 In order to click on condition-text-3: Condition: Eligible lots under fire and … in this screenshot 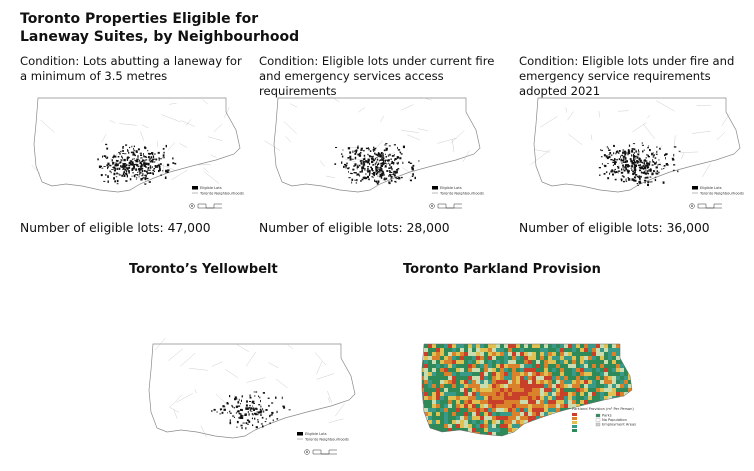, I will do `click(627, 76)`.